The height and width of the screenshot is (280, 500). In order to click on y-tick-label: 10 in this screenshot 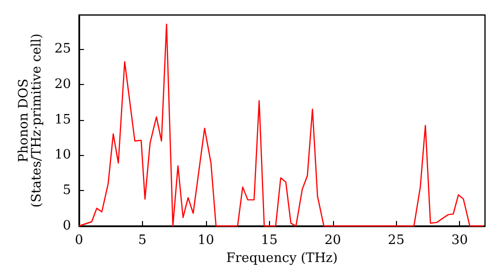, I will do `click(62, 155)`.